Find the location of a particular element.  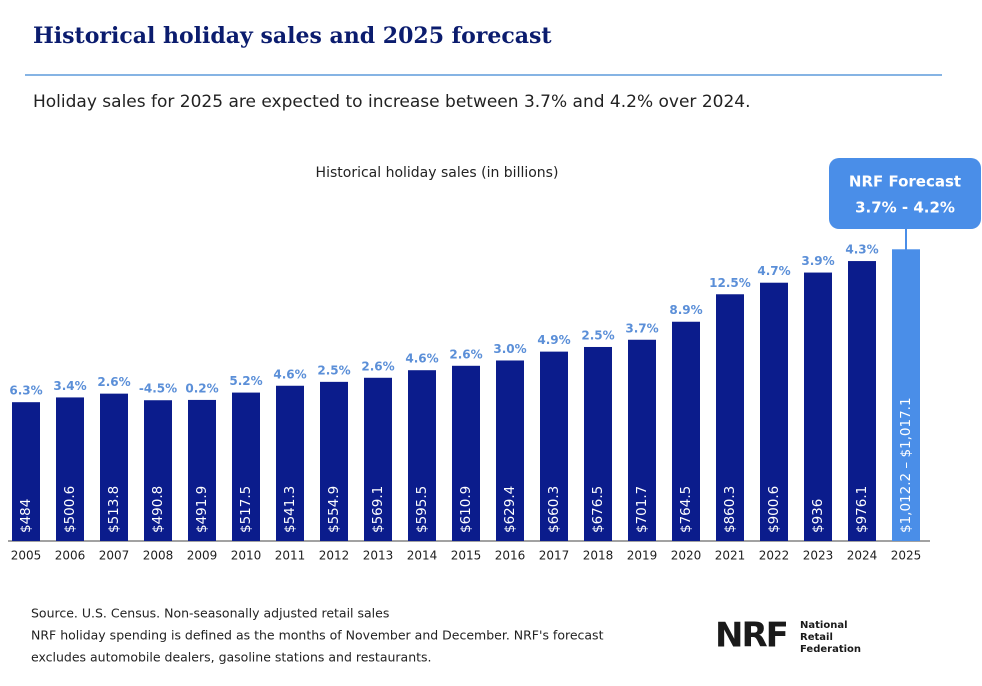

value-label: $554.9 is located at coordinates (334, 509).